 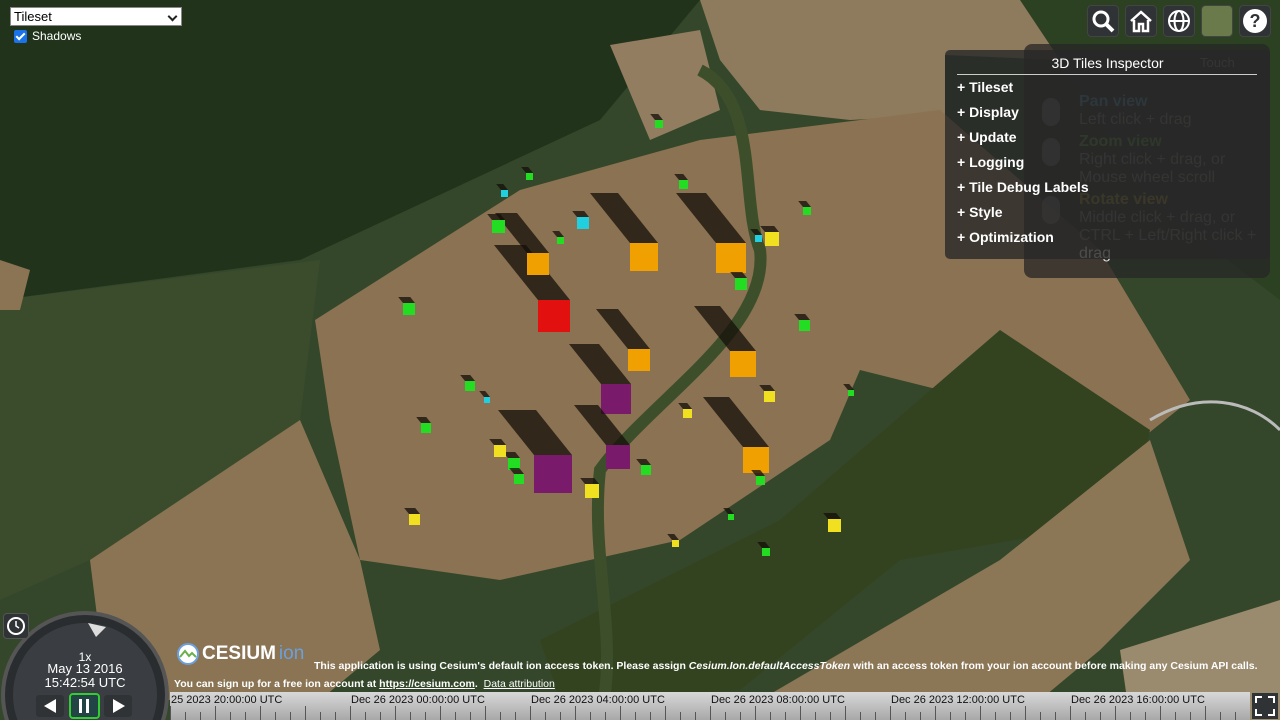 What do you see at coordinates (85, 665) in the screenshot?
I see `animation-widget` at bounding box center [85, 665].